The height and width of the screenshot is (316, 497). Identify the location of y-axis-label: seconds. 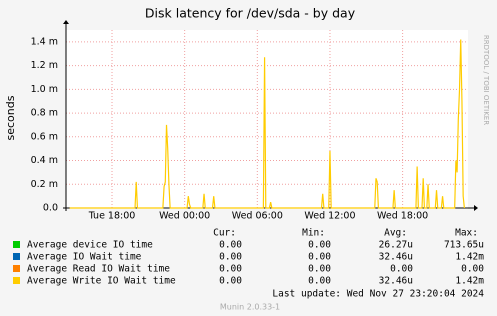
(10, 117).